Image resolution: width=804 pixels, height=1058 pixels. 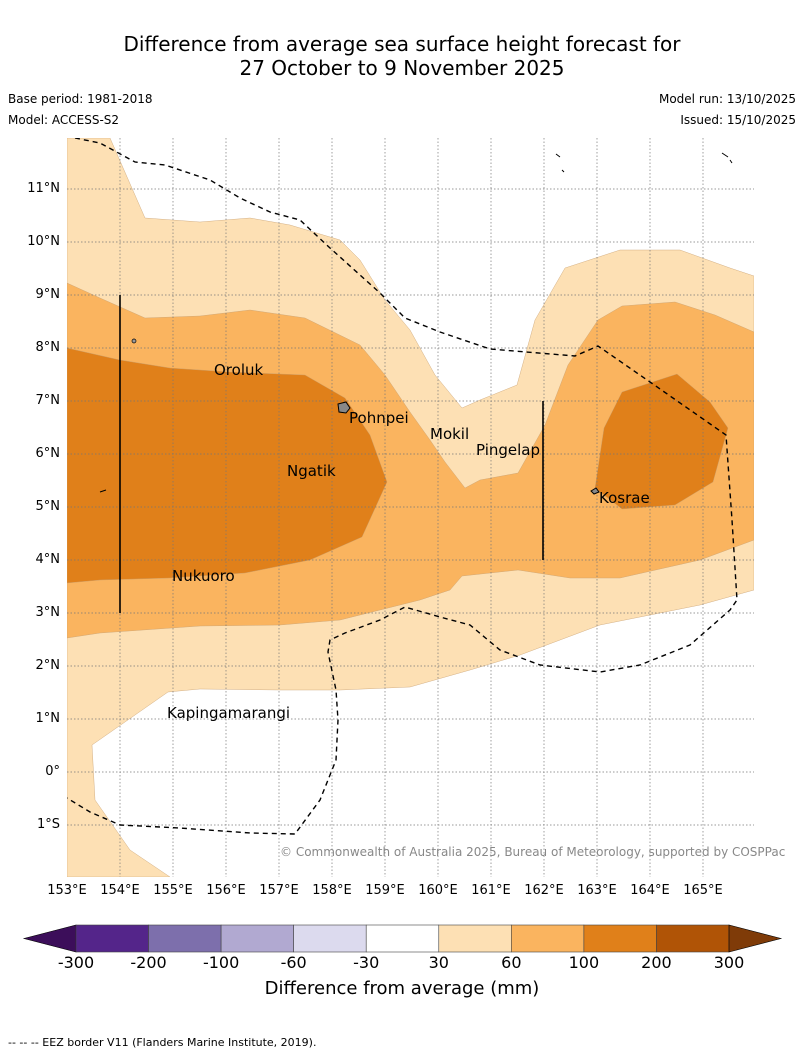 What do you see at coordinates (366, 962) in the screenshot?
I see `colorbar-tick-label: -30` at bounding box center [366, 962].